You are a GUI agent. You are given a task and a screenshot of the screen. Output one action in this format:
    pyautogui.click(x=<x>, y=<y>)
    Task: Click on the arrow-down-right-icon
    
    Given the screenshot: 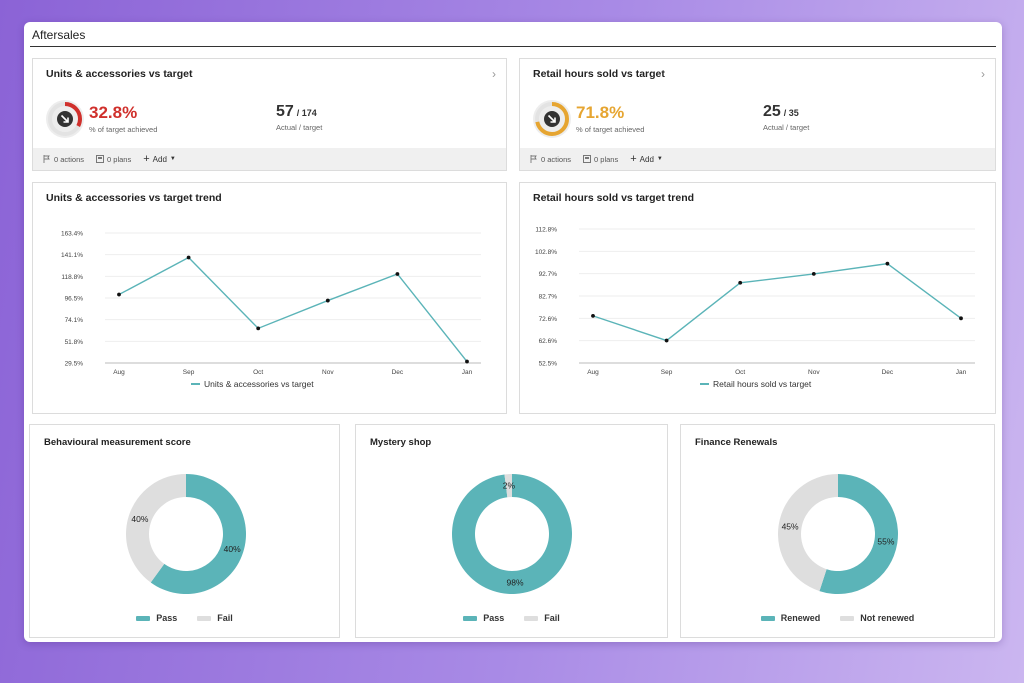 What is the action you would take?
    pyautogui.click(x=551, y=118)
    